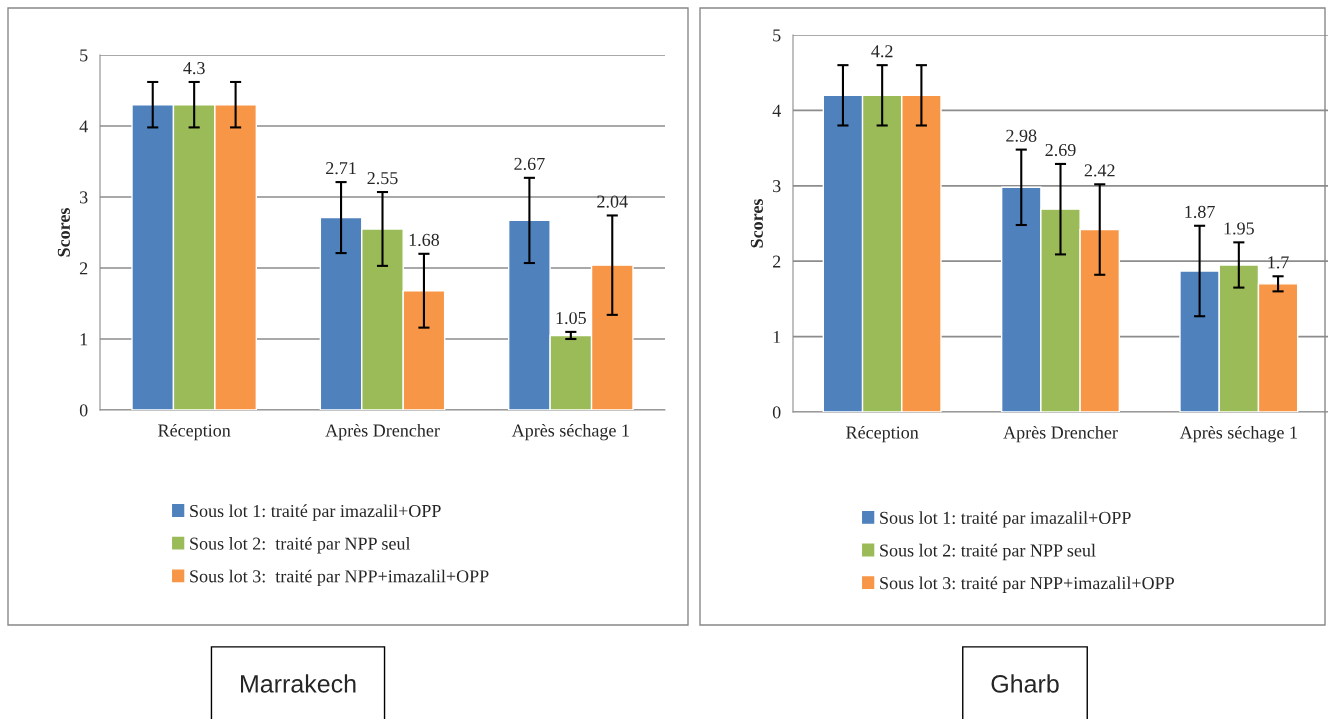 This screenshot has height=719, width=1328. What do you see at coordinates (341, 168) in the screenshot?
I see `data-label: 2.71` at bounding box center [341, 168].